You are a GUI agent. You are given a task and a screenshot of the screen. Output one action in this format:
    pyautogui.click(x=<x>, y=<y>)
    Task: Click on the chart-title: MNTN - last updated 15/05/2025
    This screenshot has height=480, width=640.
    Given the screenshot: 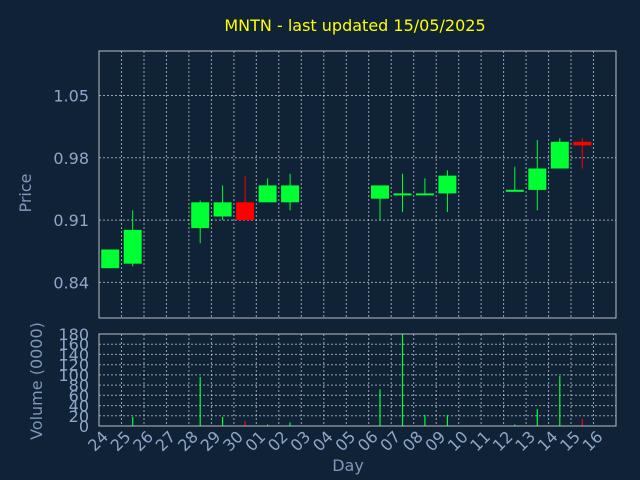 What is the action you would take?
    pyautogui.click(x=354, y=25)
    